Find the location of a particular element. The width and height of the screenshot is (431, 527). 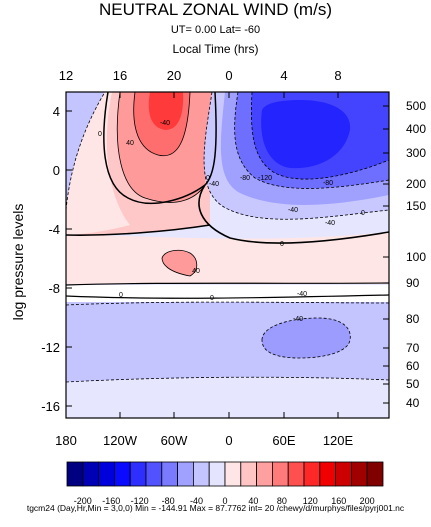

colorbar-label: 80 is located at coordinates (282, 501).